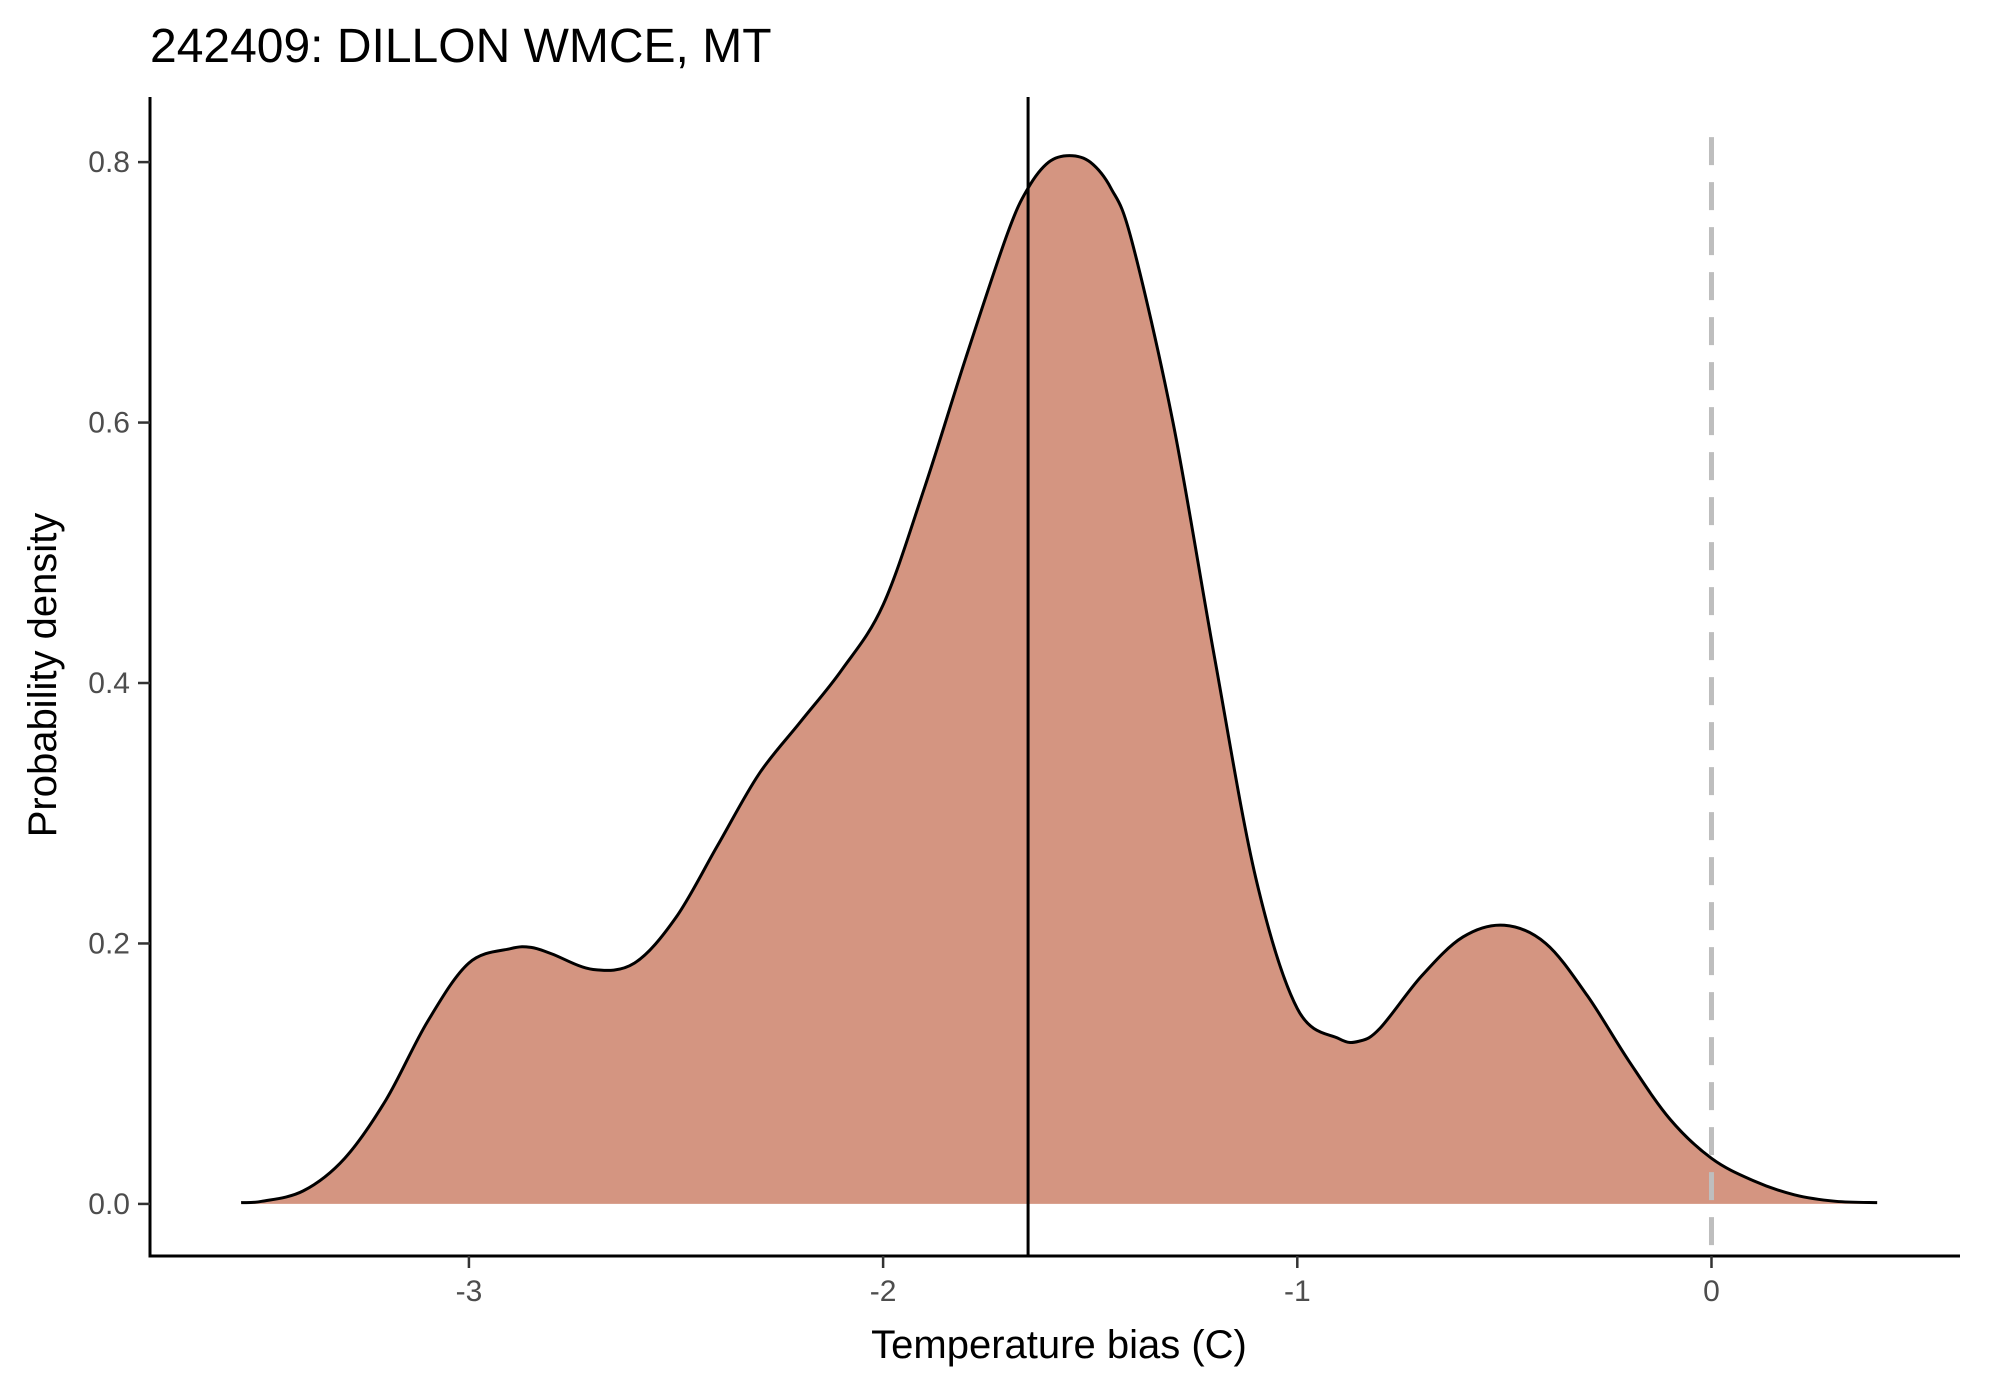 The image size is (1990, 1384). What do you see at coordinates (109, 943) in the screenshot?
I see `y-tick-label: 0.2` at bounding box center [109, 943].